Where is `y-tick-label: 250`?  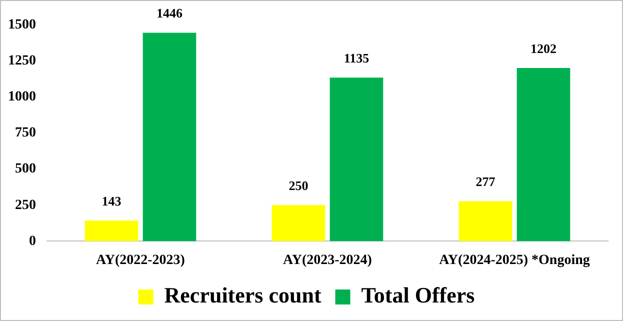
y-tick-label: 250 is located at coordinates (25, 205).